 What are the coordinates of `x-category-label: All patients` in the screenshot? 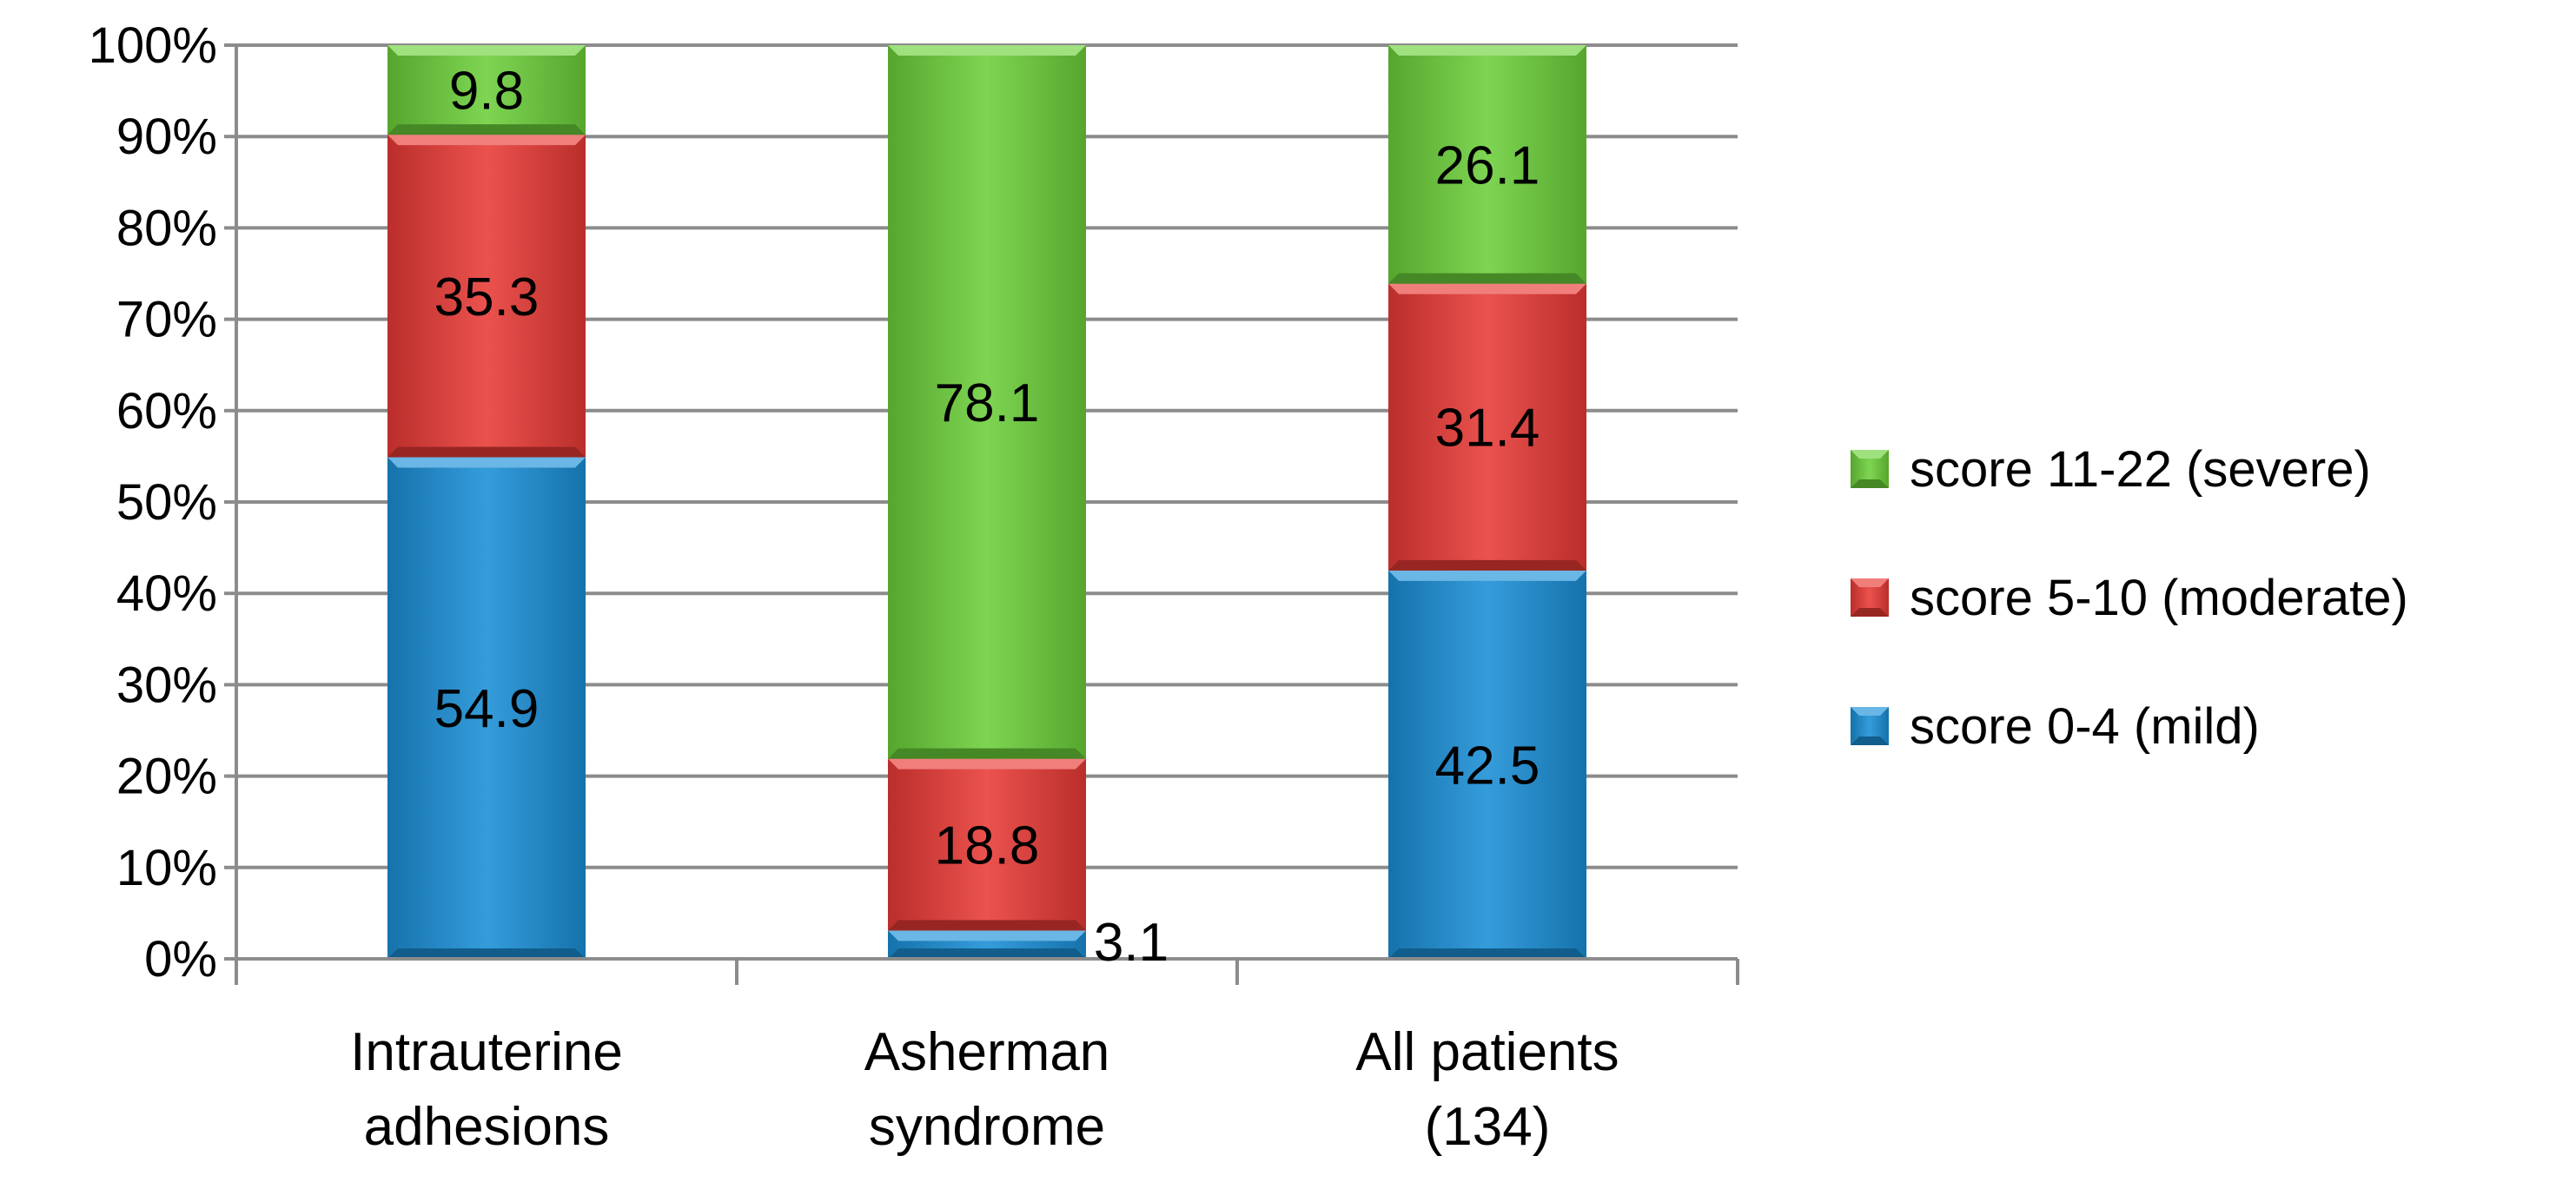 It's located at (1487, 1052).